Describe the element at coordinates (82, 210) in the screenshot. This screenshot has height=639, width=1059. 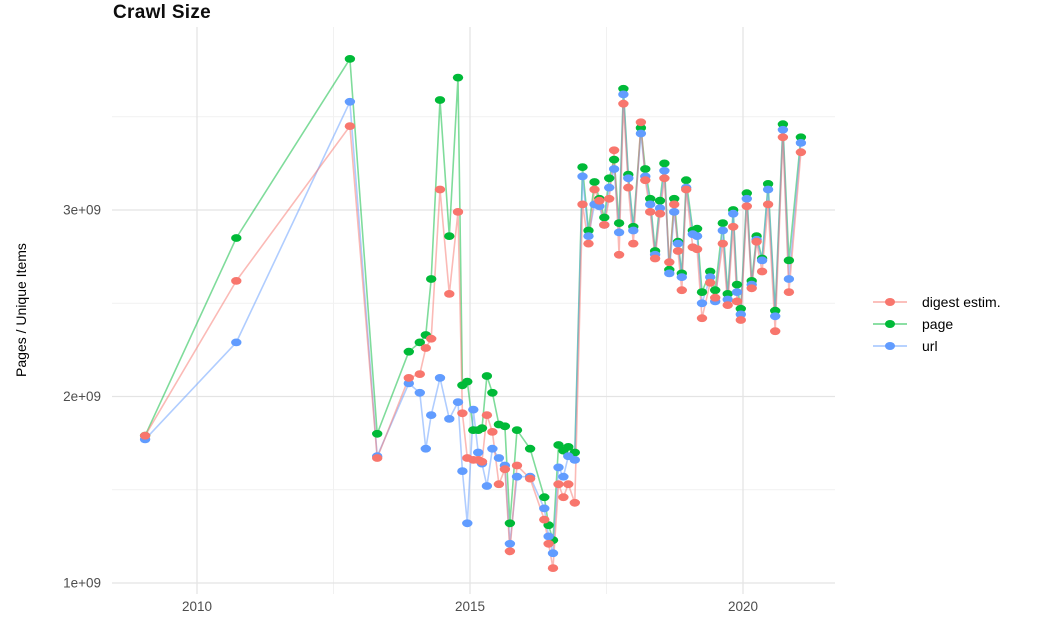
I see `y-tick-label: 3e+09` at that location.